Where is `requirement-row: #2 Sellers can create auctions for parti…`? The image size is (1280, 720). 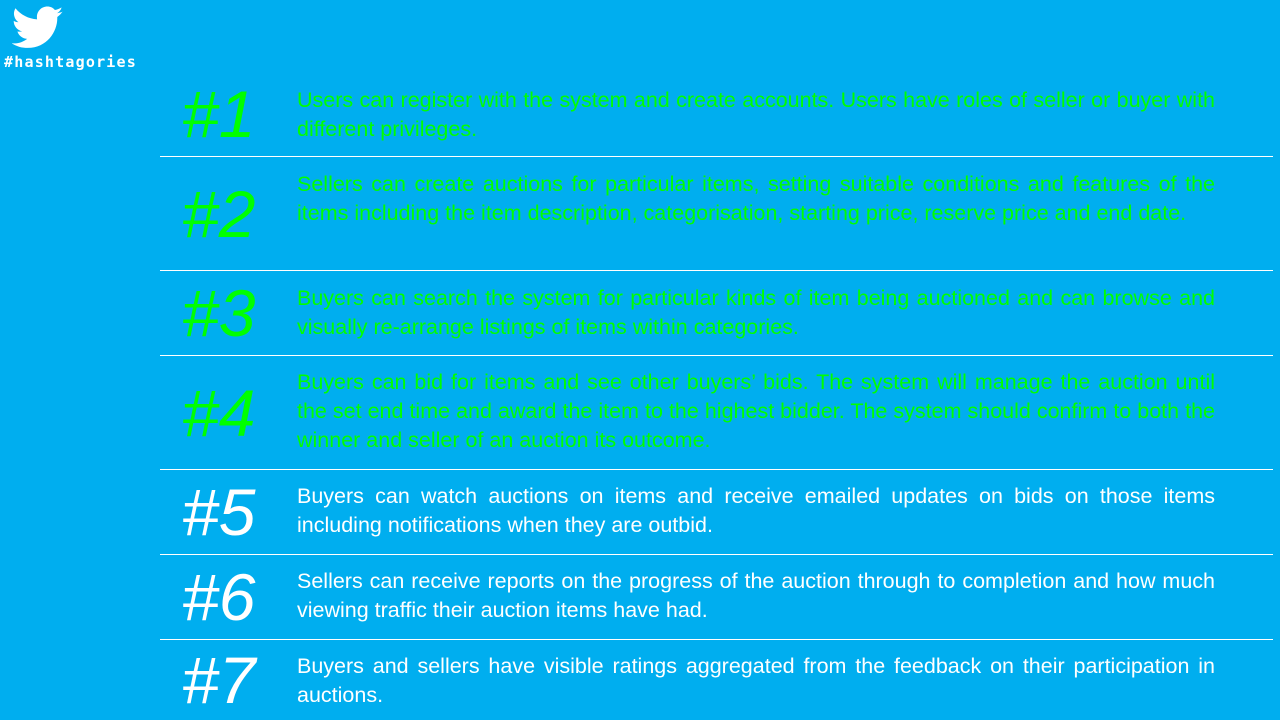 requirement-row: #2 Sellers can create auctions for parti… is located at coordinates (716, 214).